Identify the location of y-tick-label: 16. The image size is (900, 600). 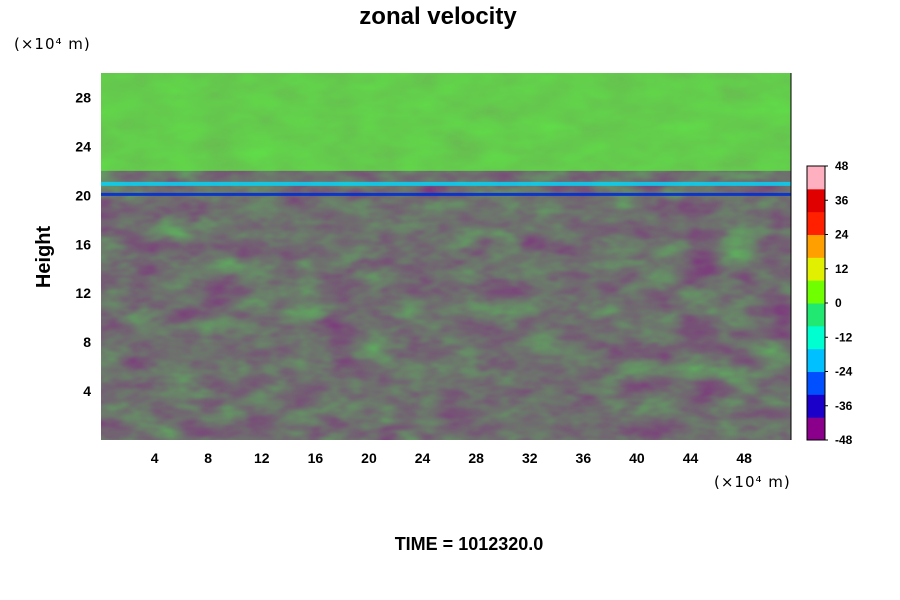
(83, 244).